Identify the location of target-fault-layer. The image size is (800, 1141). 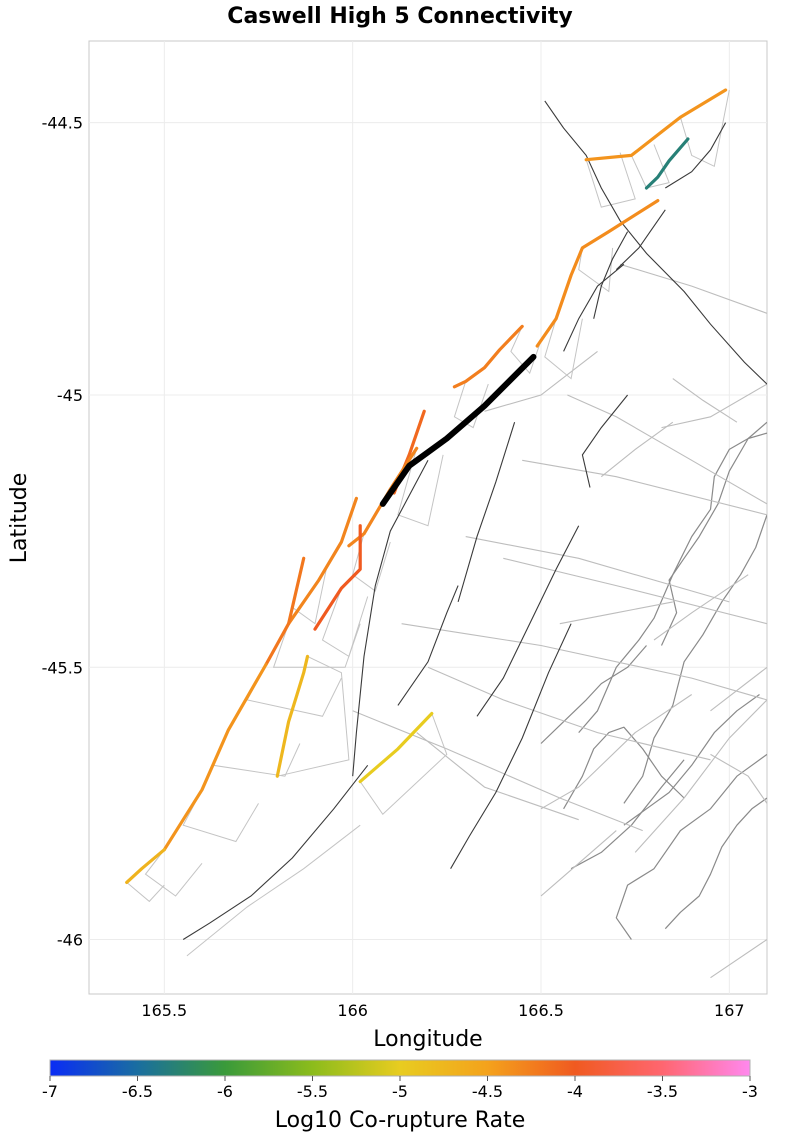
(458, 430).